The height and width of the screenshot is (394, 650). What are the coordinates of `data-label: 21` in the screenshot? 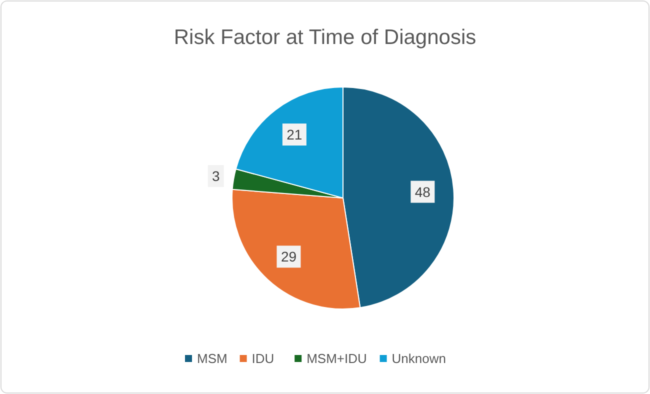 It's located at (294, 134).